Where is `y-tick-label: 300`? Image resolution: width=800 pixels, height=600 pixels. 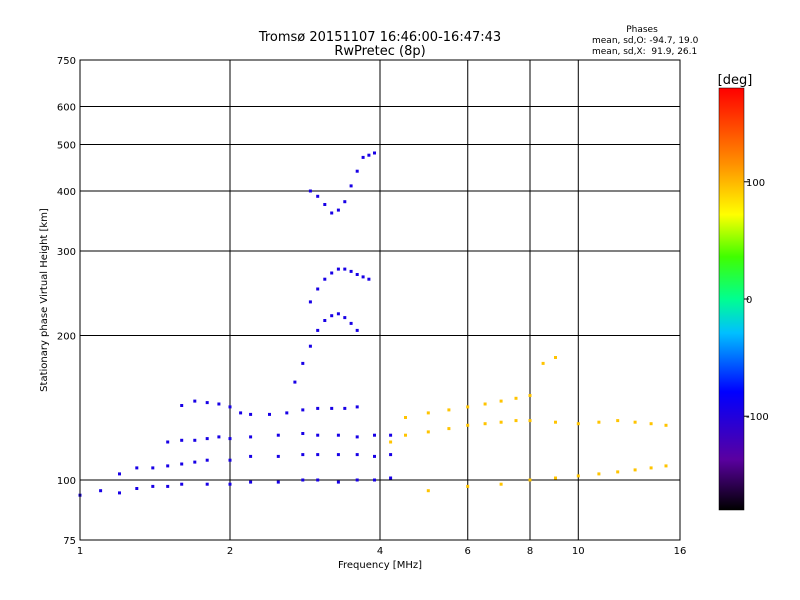
y-tick-label: 300 is located at coordinates (66, 252).